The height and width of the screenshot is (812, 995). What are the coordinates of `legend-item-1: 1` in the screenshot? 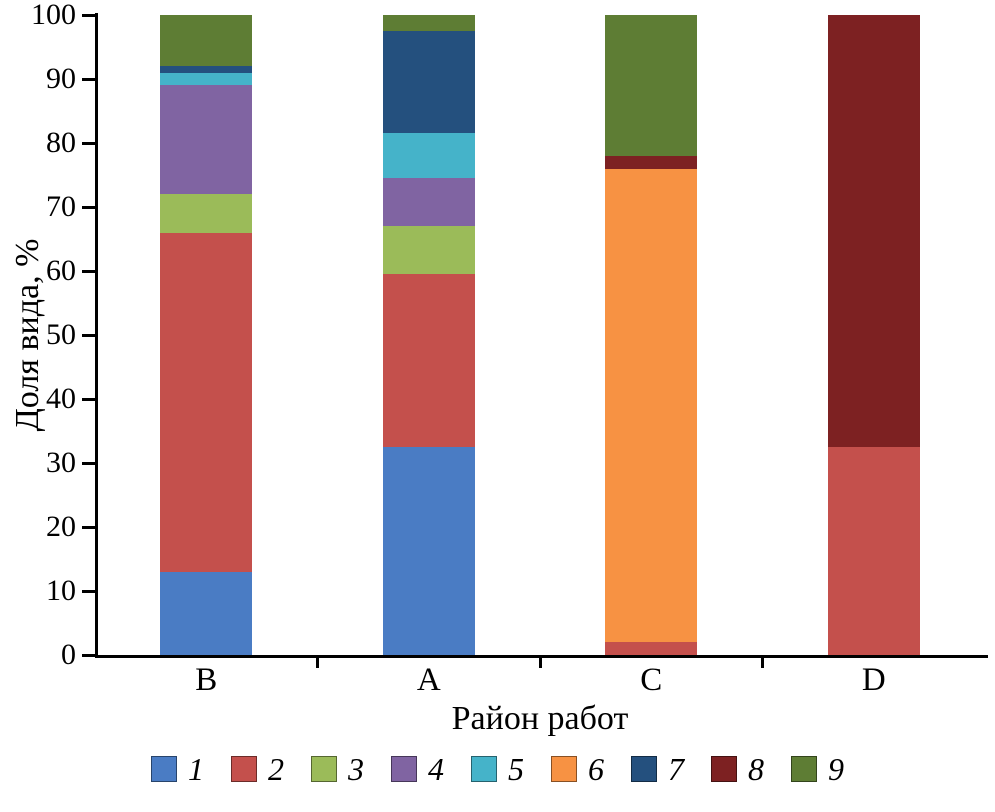 It's located at (177, 769).